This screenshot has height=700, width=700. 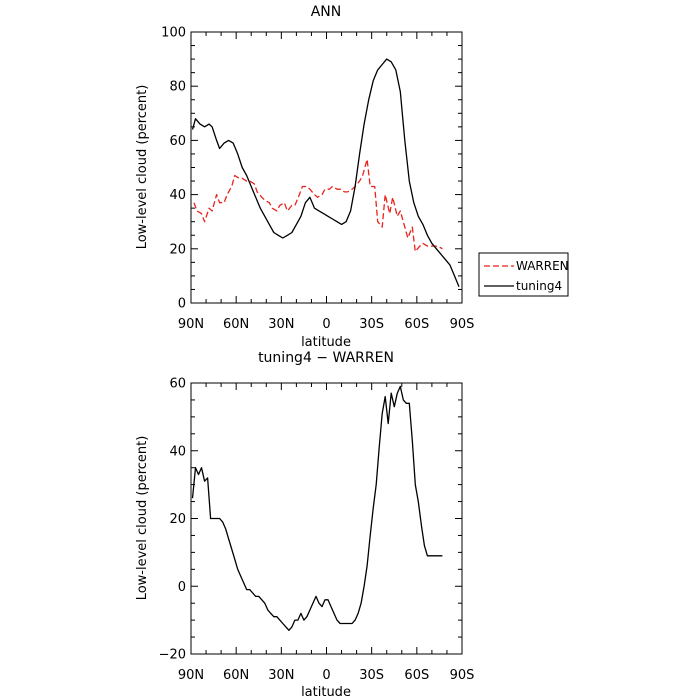 What do you see at coordinates (173, 33) in the screenshot?
I see `y-tick-label: 100` at bounding box center [173, 33].